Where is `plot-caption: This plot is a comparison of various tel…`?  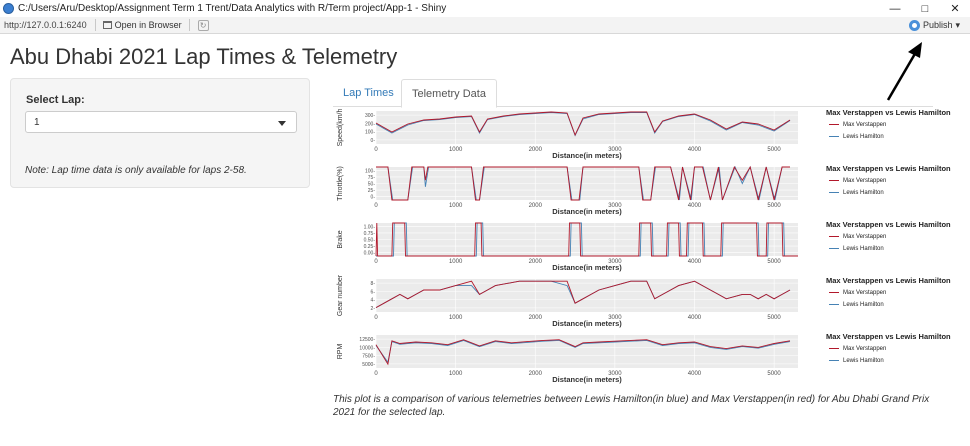
plot-caption: This plot is a comparison of various tel… is located at coordinates (631, 406).